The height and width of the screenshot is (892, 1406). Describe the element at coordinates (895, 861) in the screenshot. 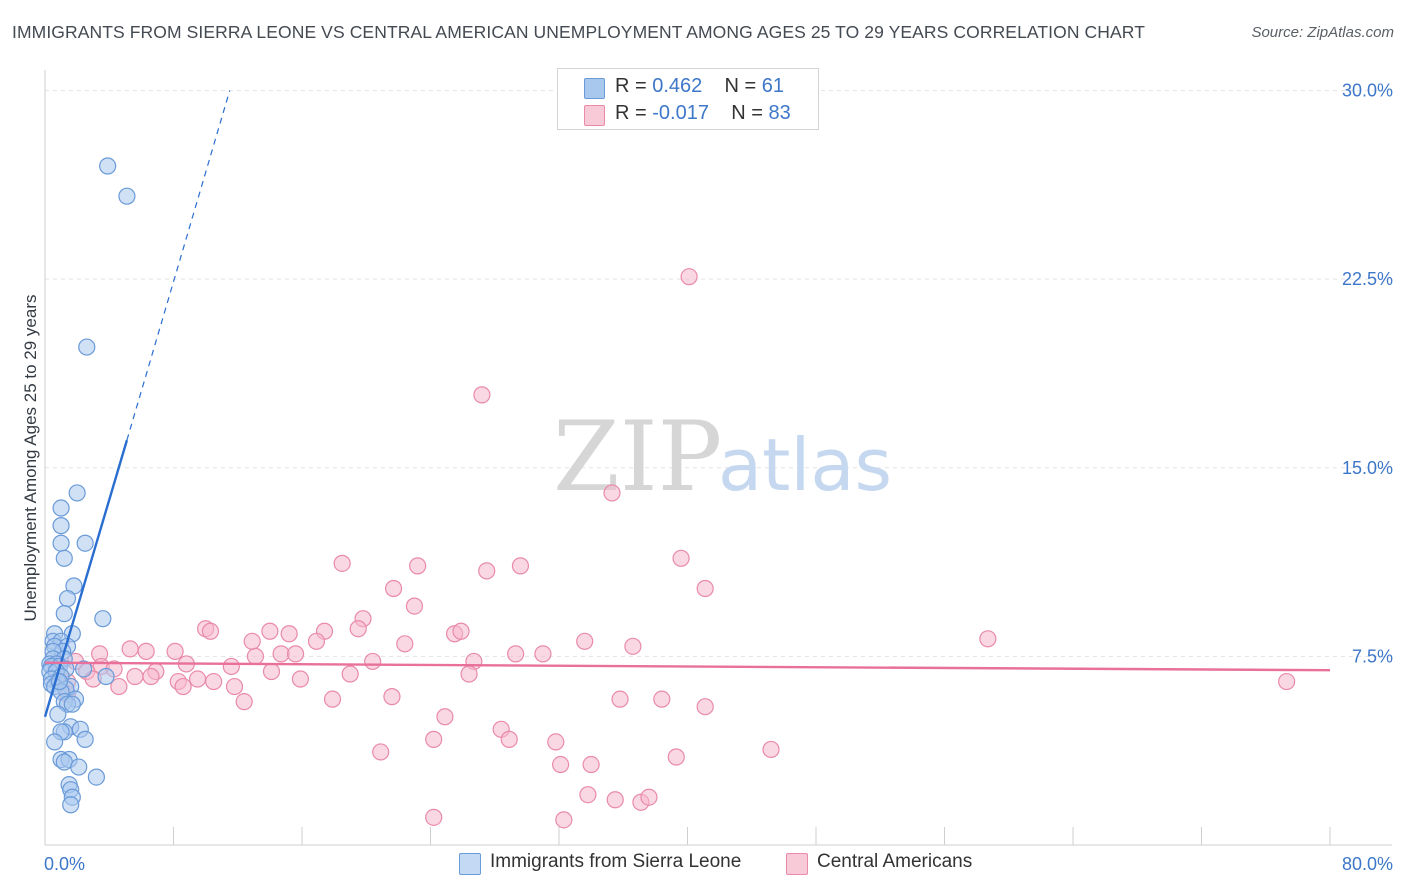

I see `bottom-legend-label: Central Americans` at that location.